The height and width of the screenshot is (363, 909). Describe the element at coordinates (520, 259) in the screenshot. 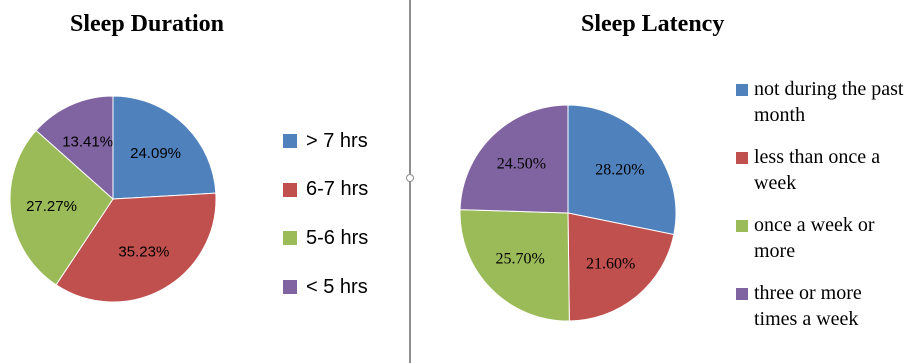

I see `pie2-data-label-2: 25.70%` at that location.